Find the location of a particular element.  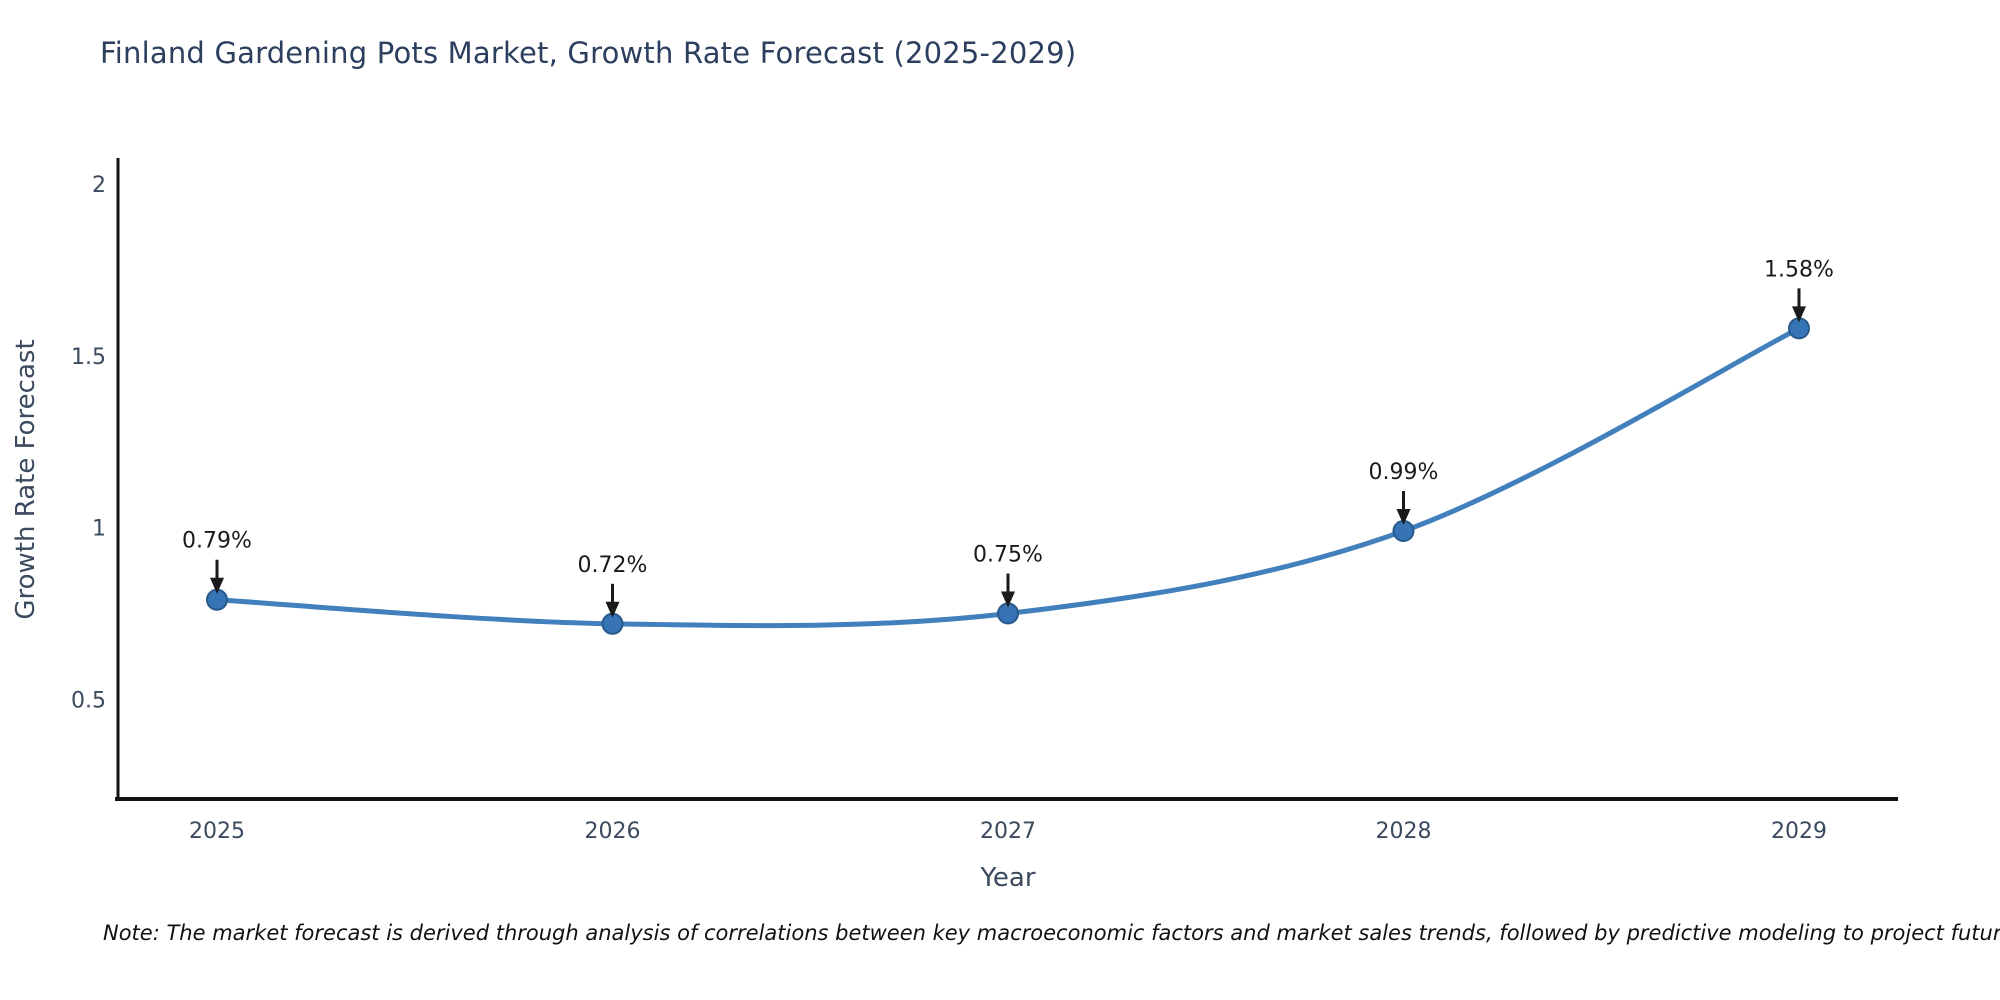

x-tick-label: 2025 is located at coordinates (217, 831).